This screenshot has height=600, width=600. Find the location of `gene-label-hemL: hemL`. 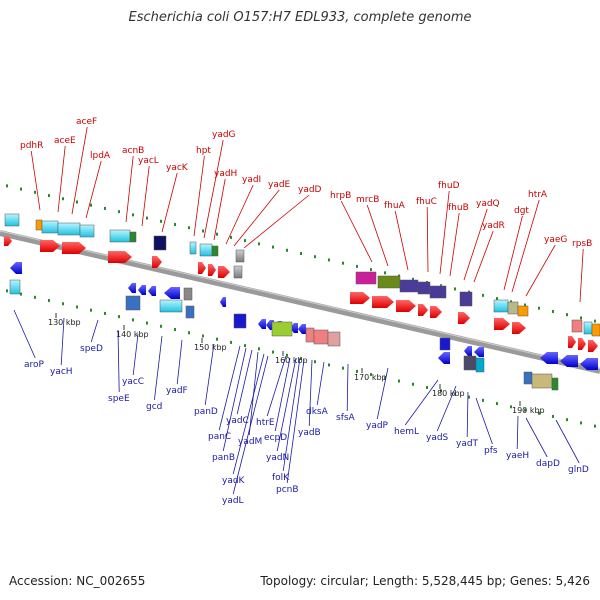

gene-label-hemL: hemL is located at coordinates (406, 432).